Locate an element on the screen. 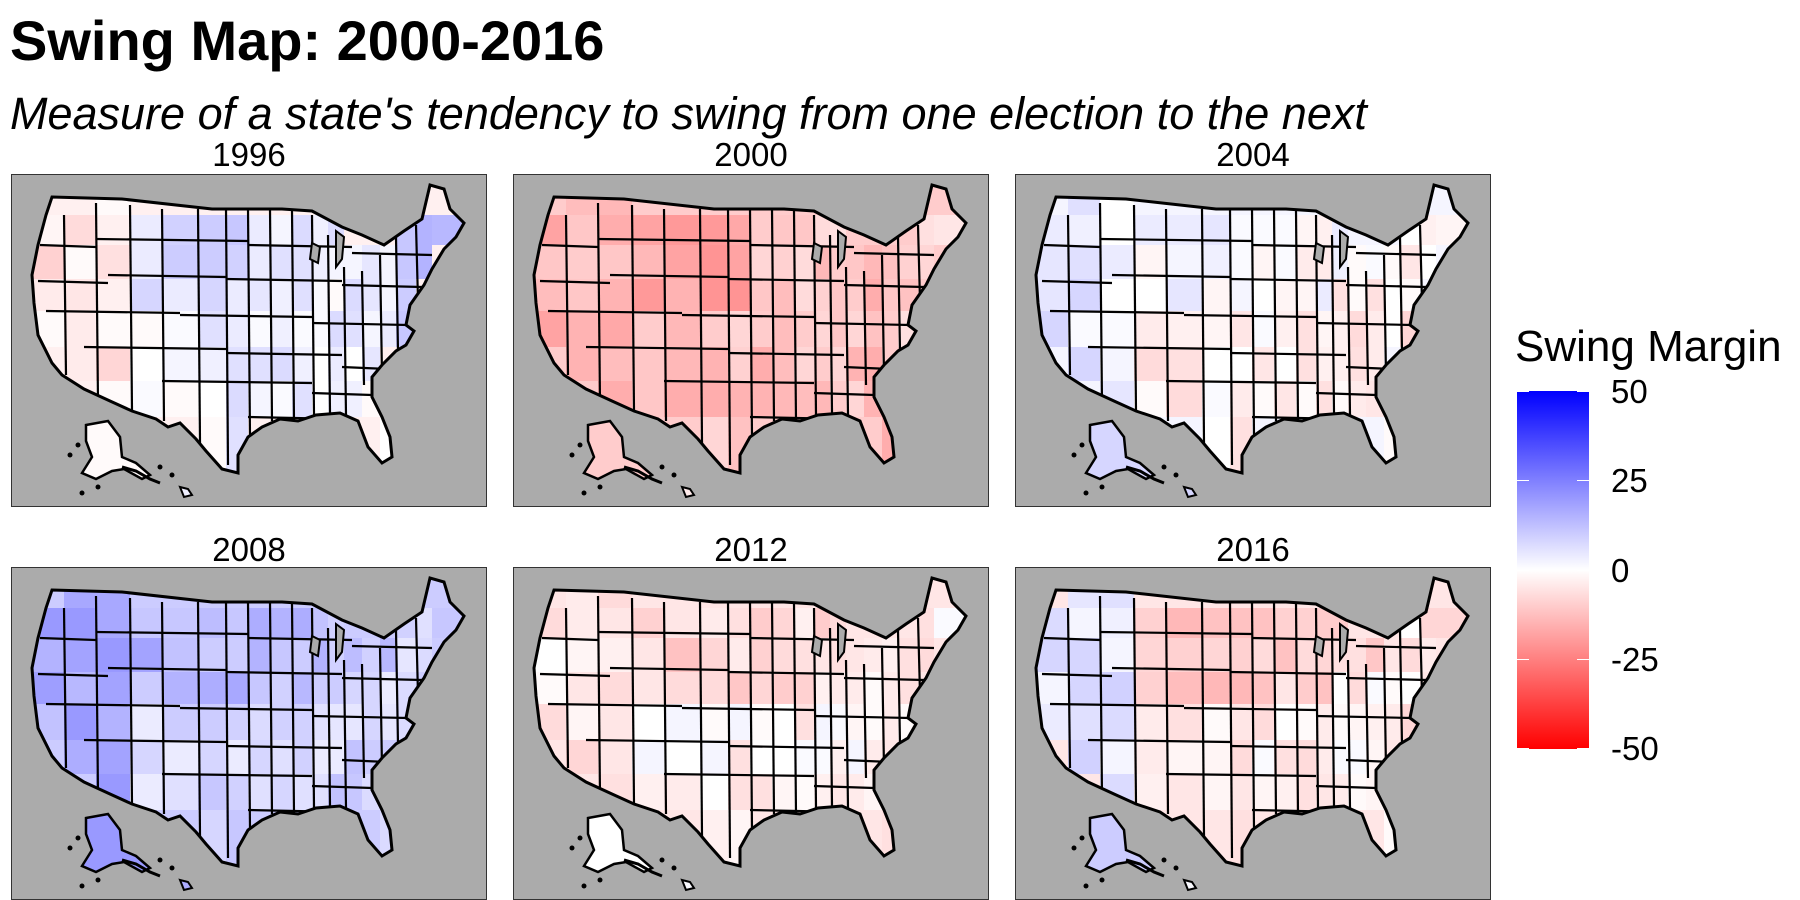 The height and width of the screenshot is (900, 1800). map-panel-2016 is located at coordinates (1253, 733).